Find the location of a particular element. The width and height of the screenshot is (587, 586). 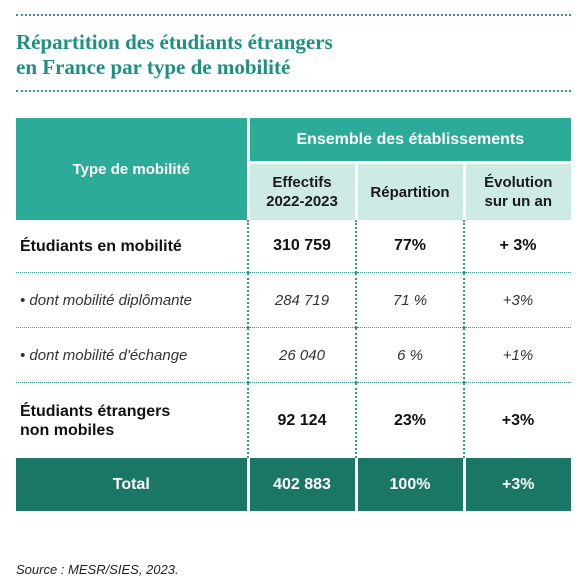

title-line-1: Répartition des étudiants étrangers is located at coordinates (174, 42).